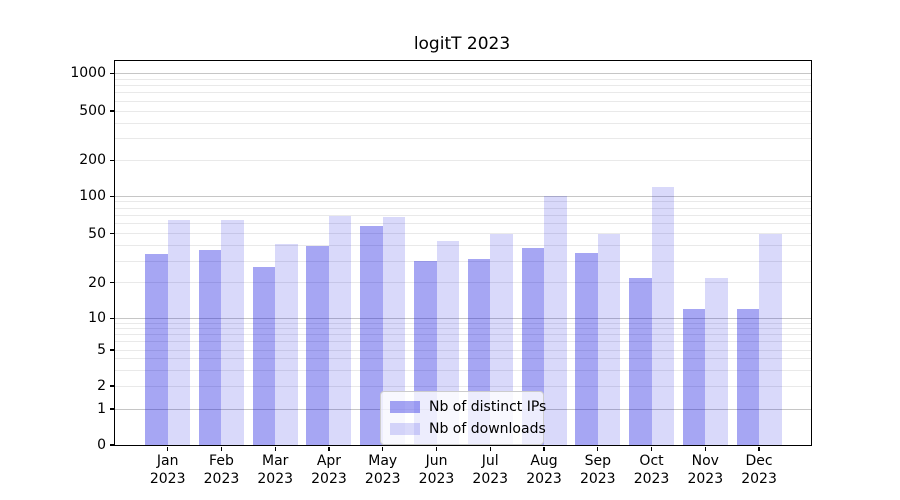 The image size is (900, 500). What do you see at coordinates (759, 448) in the screenshot?
I see `x-tick-dec` at bounding box center [759, 448].